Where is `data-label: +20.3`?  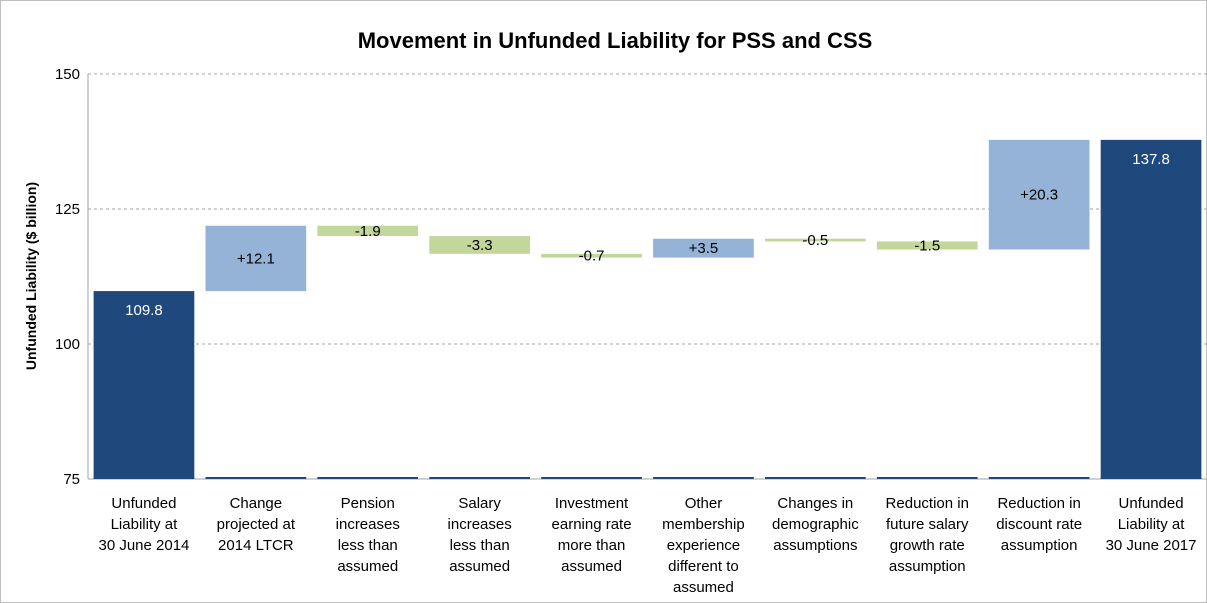
data-label: +20.3 is located at coordinates (1039, 195).